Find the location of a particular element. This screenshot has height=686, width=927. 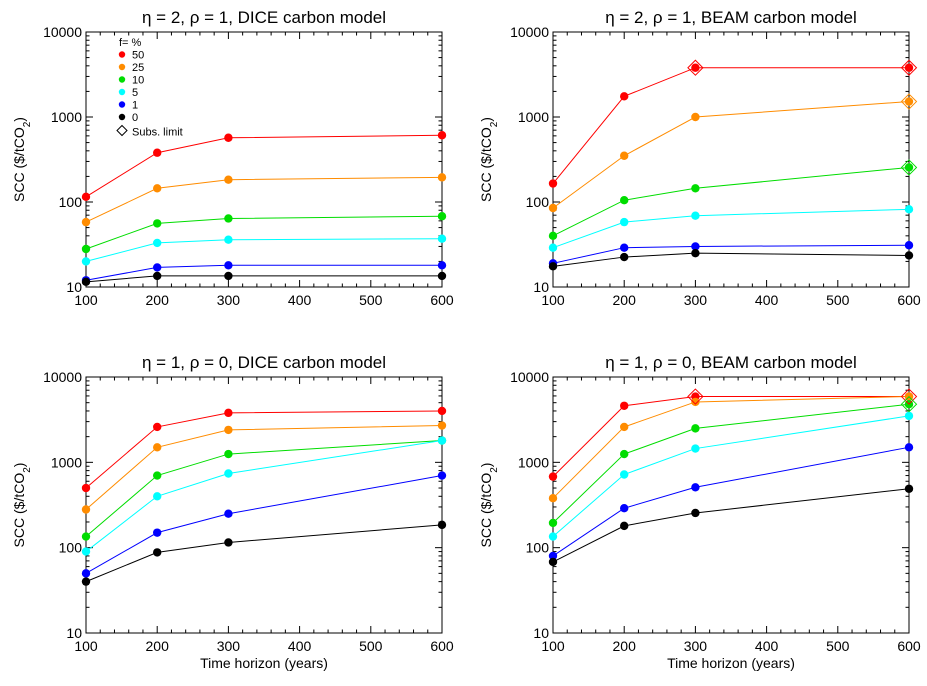

legend-title: f= % is located at coordinates (130, 43).